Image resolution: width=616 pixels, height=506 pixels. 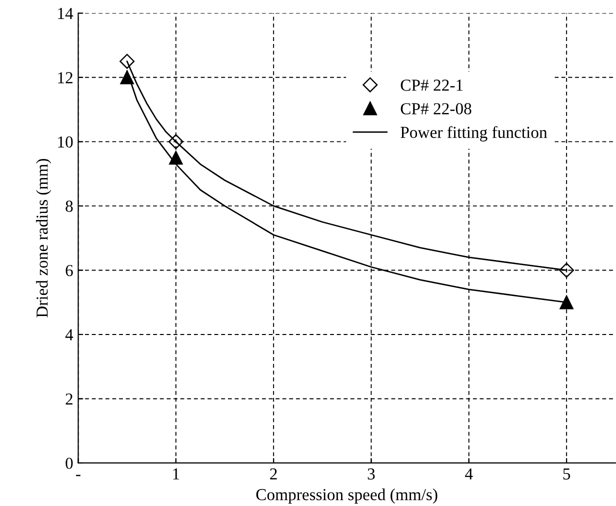 I want to click on y-axis-title: Dried zone radius (mm), so click(x=44, y=238).